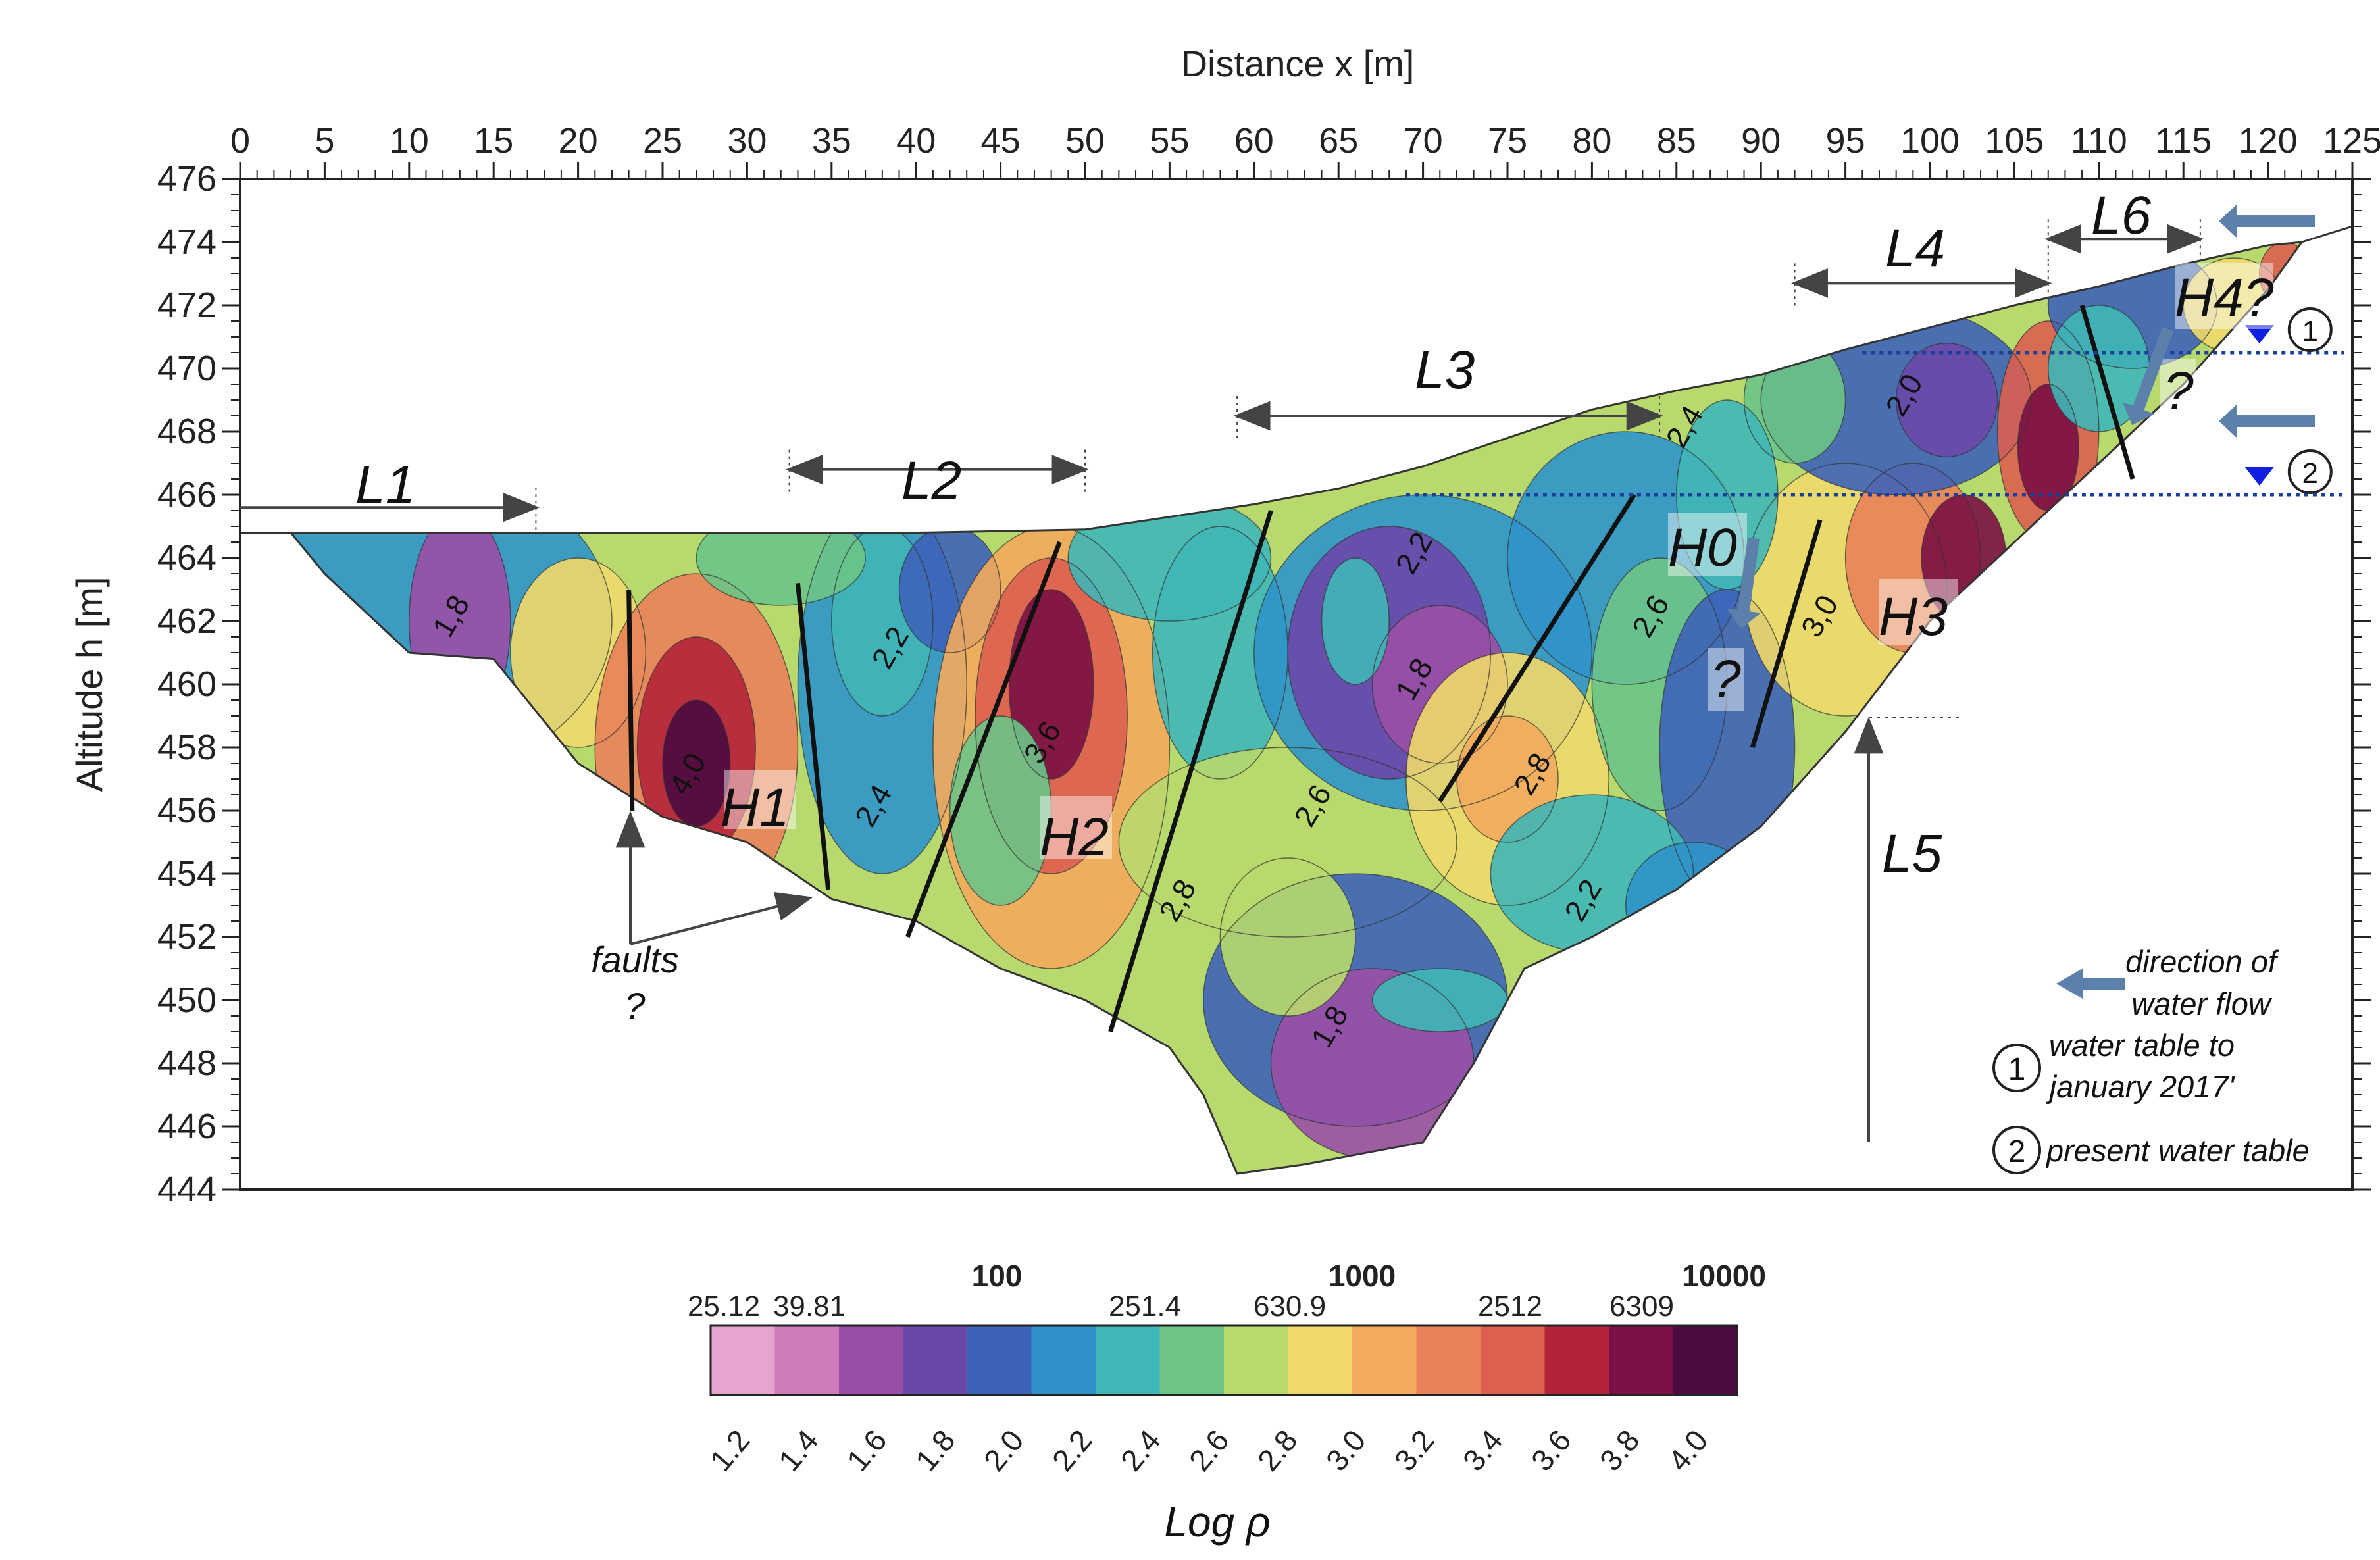 The height and width of the screenshot is (1560, 2380). Describe the element at coordinates (1001, 141) in the screenshot. I see `x-tick-label: 45` at that location.